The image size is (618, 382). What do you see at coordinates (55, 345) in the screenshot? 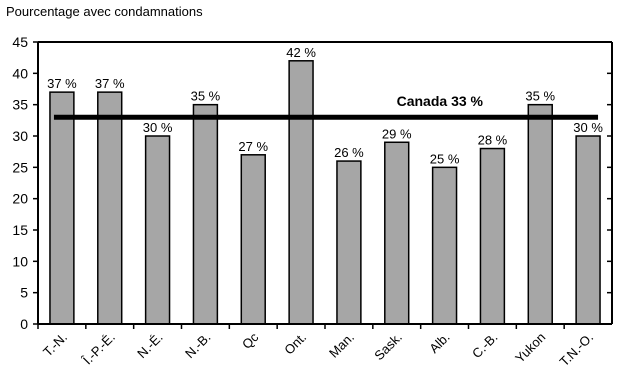
I see `x-tick-label: T.-N.` at bounding box center [55, 345].